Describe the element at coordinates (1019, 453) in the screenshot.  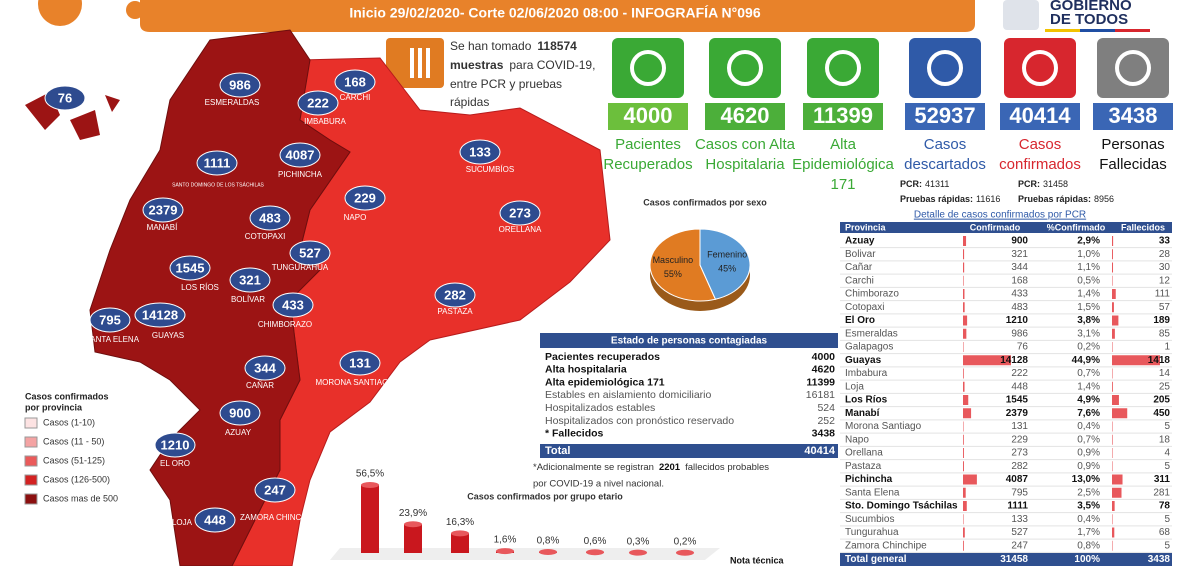
I see `confirmed-cell: 273` at that location.